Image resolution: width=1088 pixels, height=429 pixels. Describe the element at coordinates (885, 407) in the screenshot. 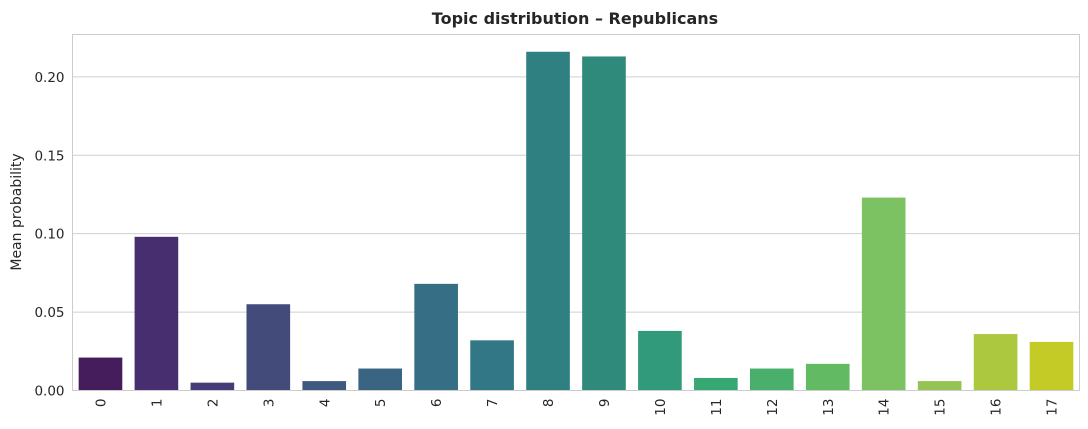

I see `x-tick-label: 14` at that location.